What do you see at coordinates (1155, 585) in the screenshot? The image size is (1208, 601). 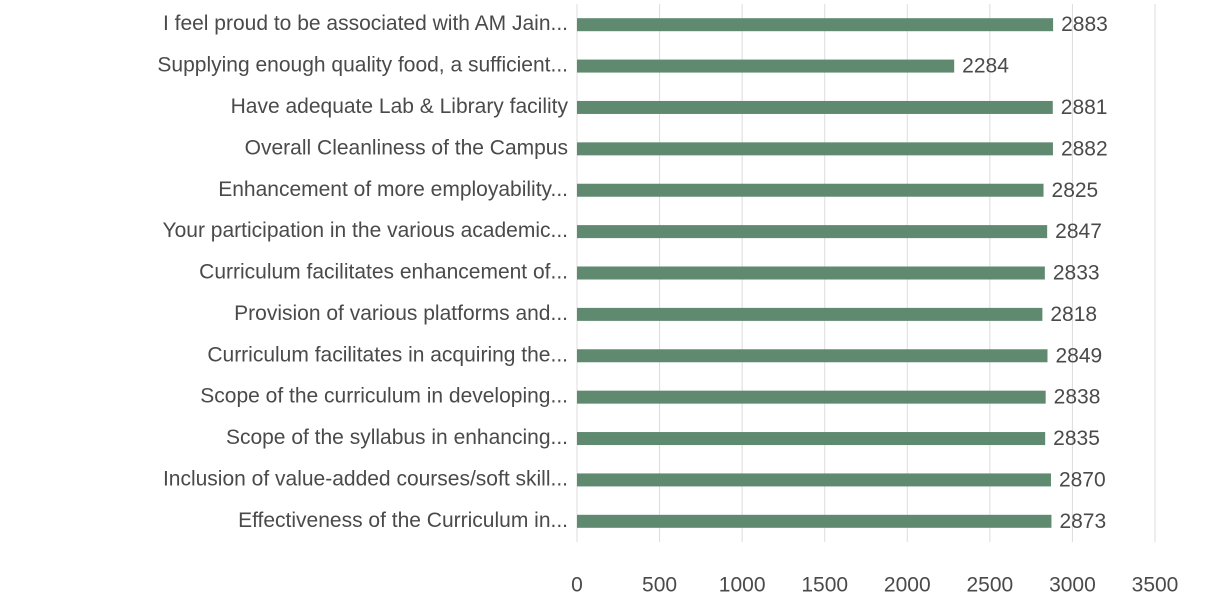 I see `x-tick-label: 3500` at bounding box center [1155, 585].